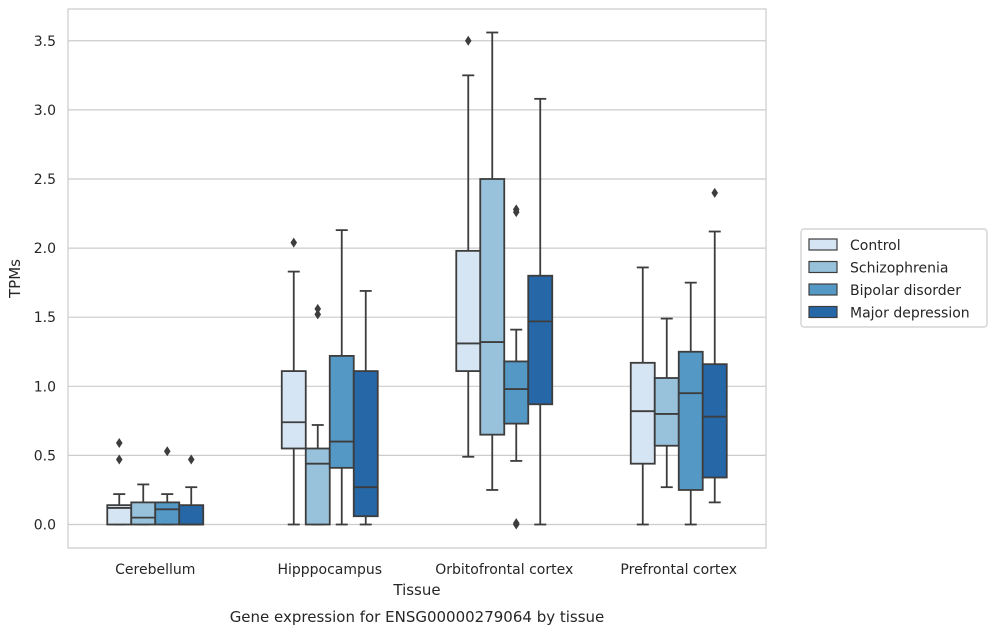 The width and height of the screenshot is (997, 634). I want to click on legend-item: Bipolar disorder, so click(884, 291).